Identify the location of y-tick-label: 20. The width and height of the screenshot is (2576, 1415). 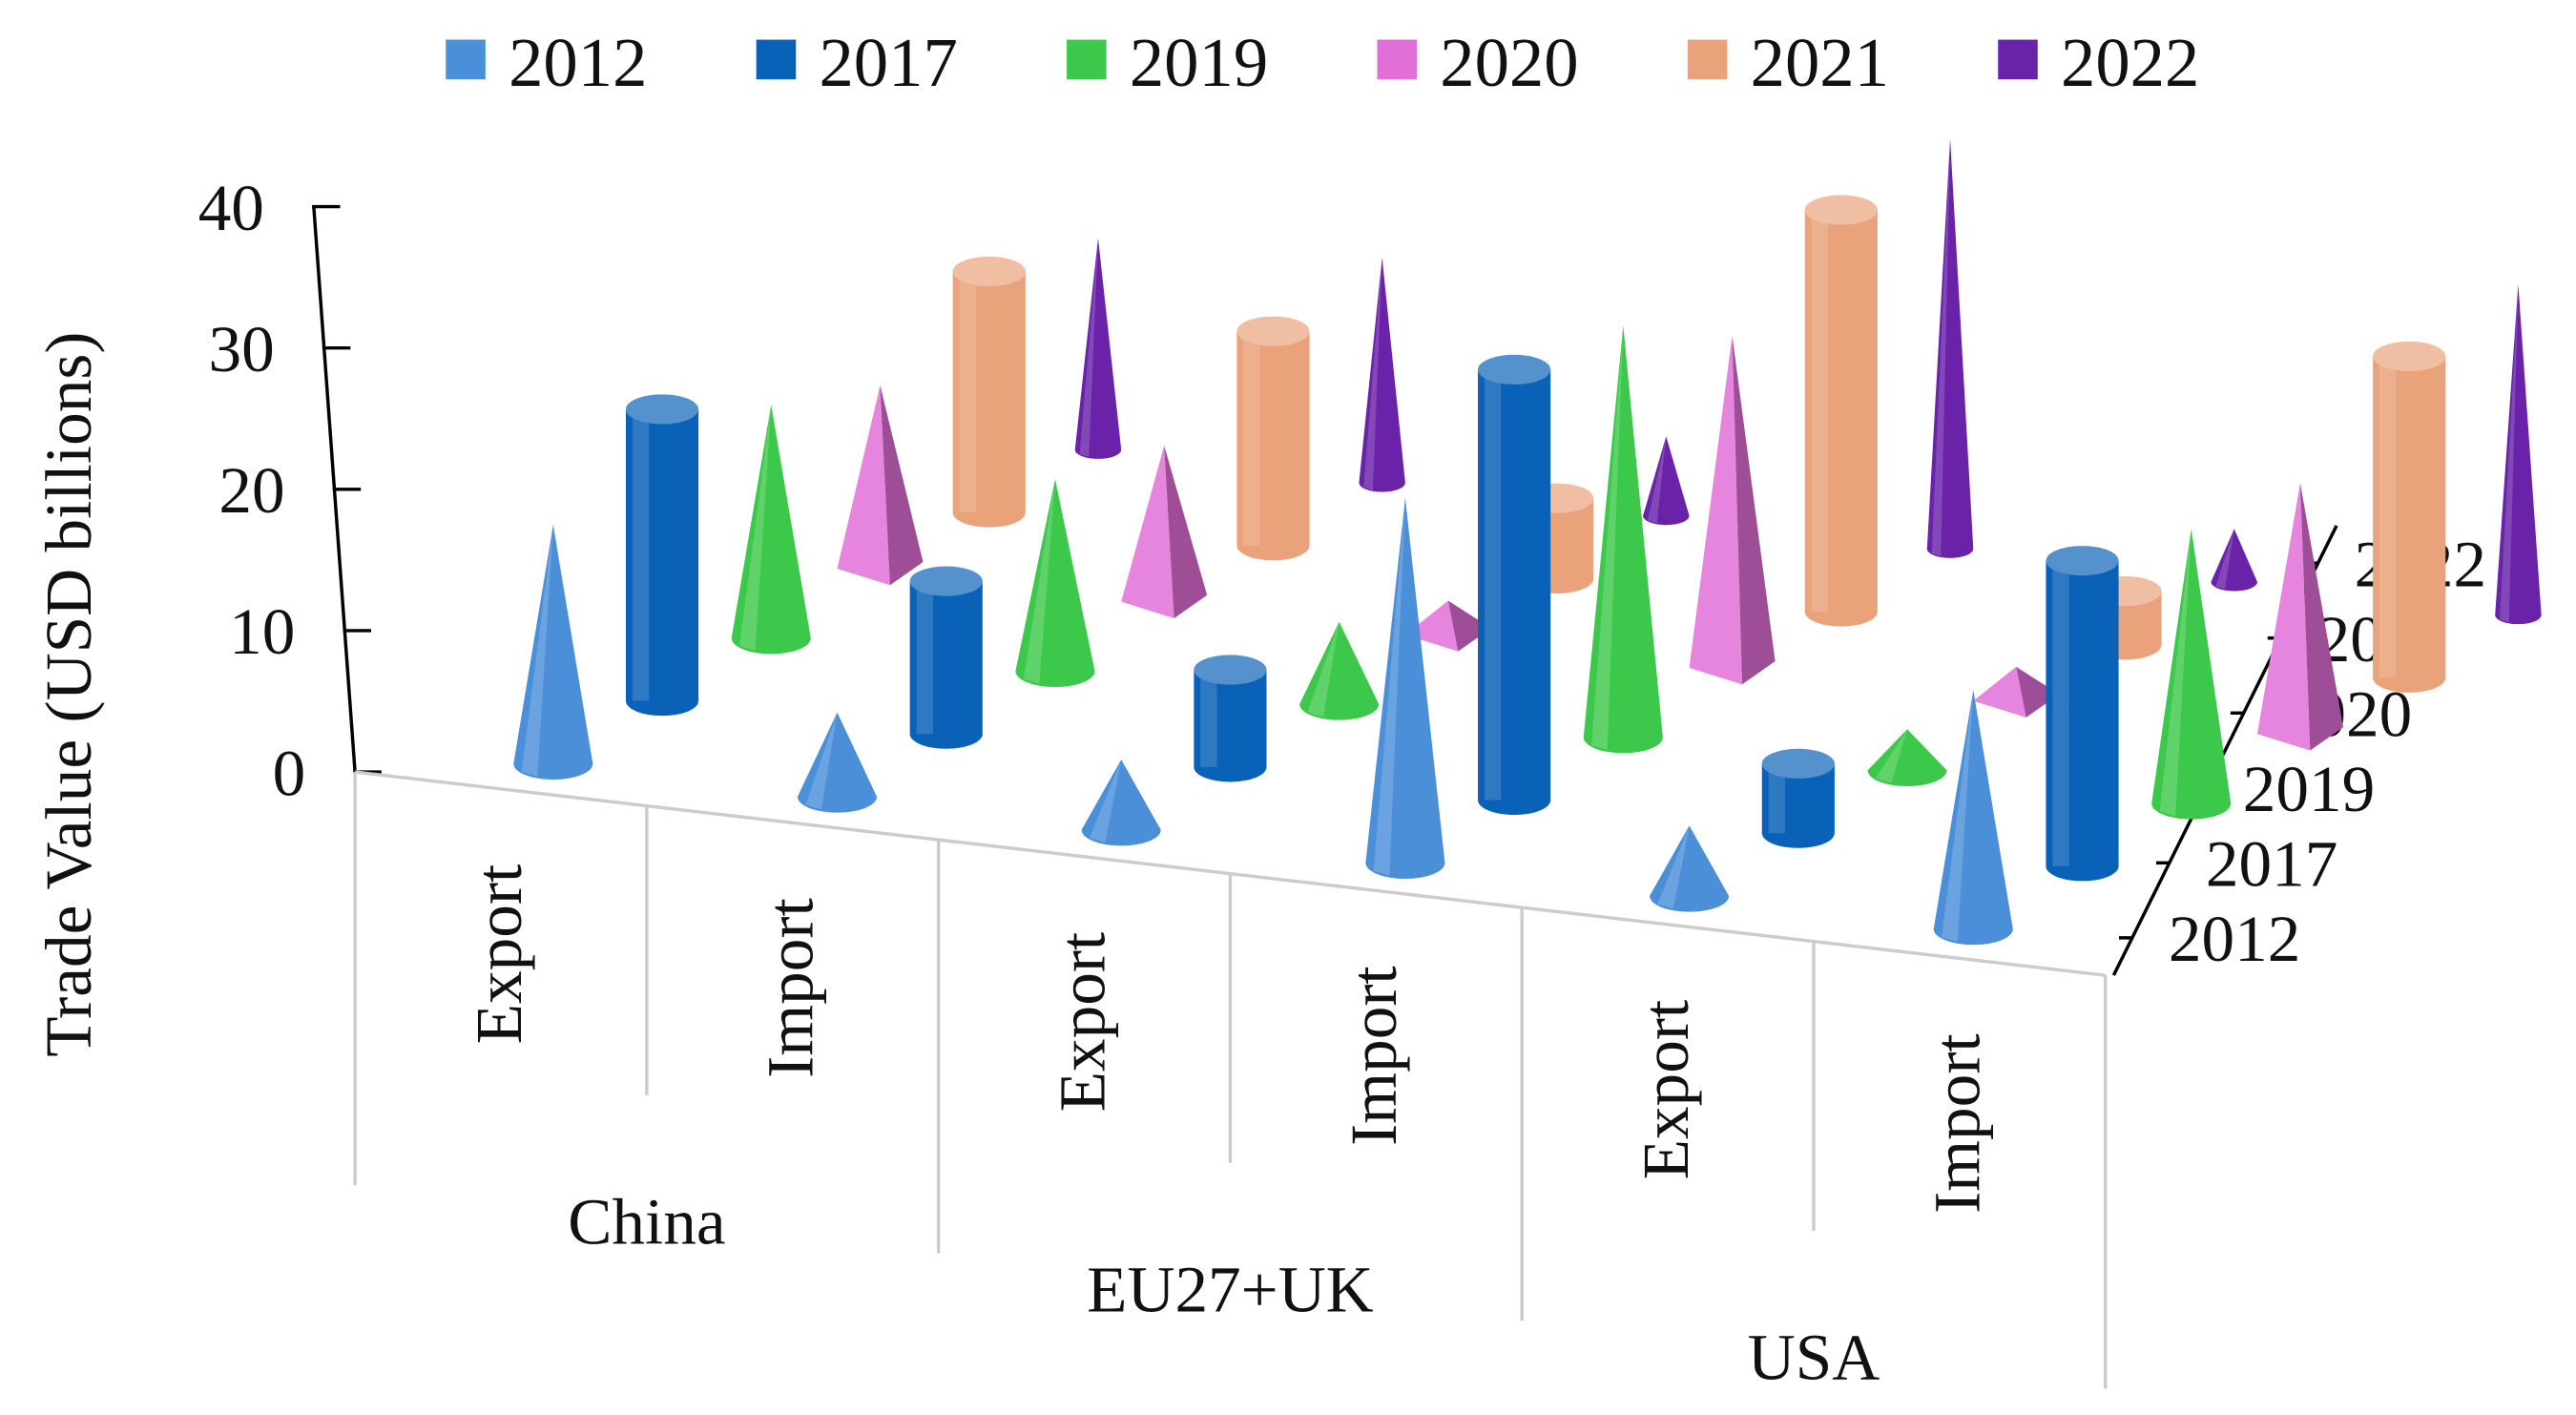
(251, 490).